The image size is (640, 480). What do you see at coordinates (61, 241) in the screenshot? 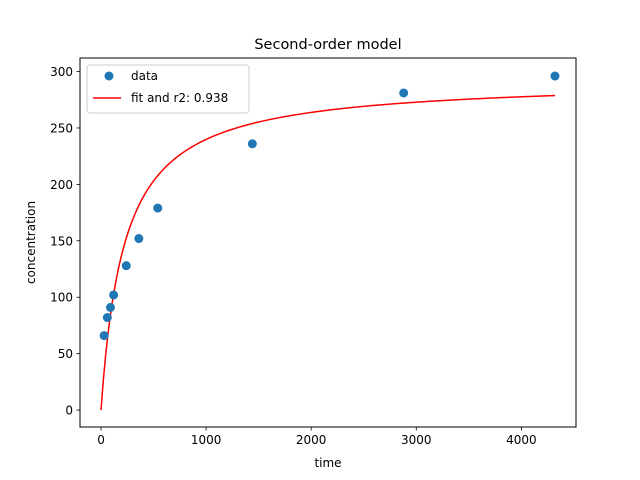
I see `y-tick-label: 150` at bounding box center [61, 241].